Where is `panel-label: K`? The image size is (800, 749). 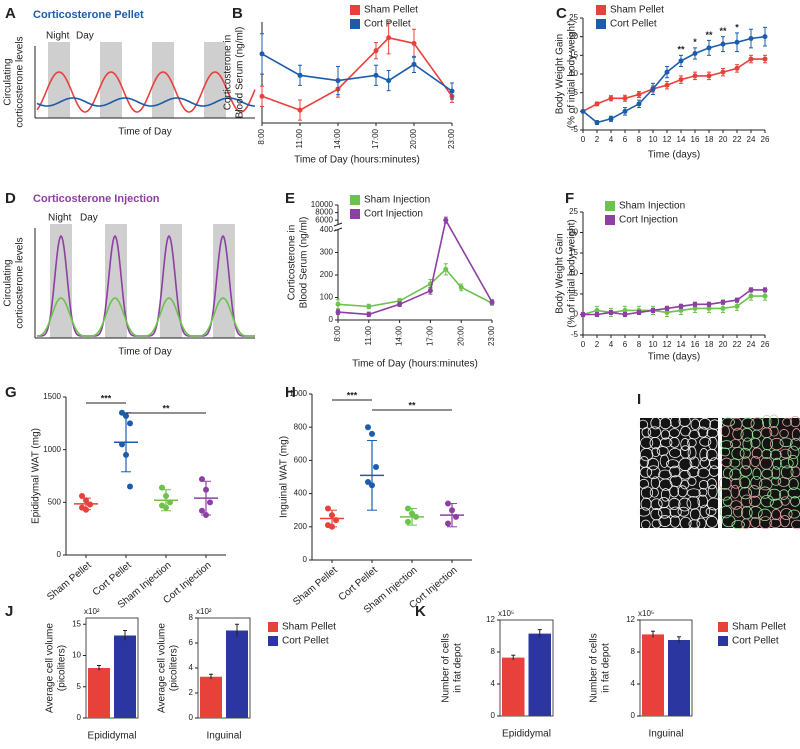
panel-label: K is located at coordinates (420, 611).